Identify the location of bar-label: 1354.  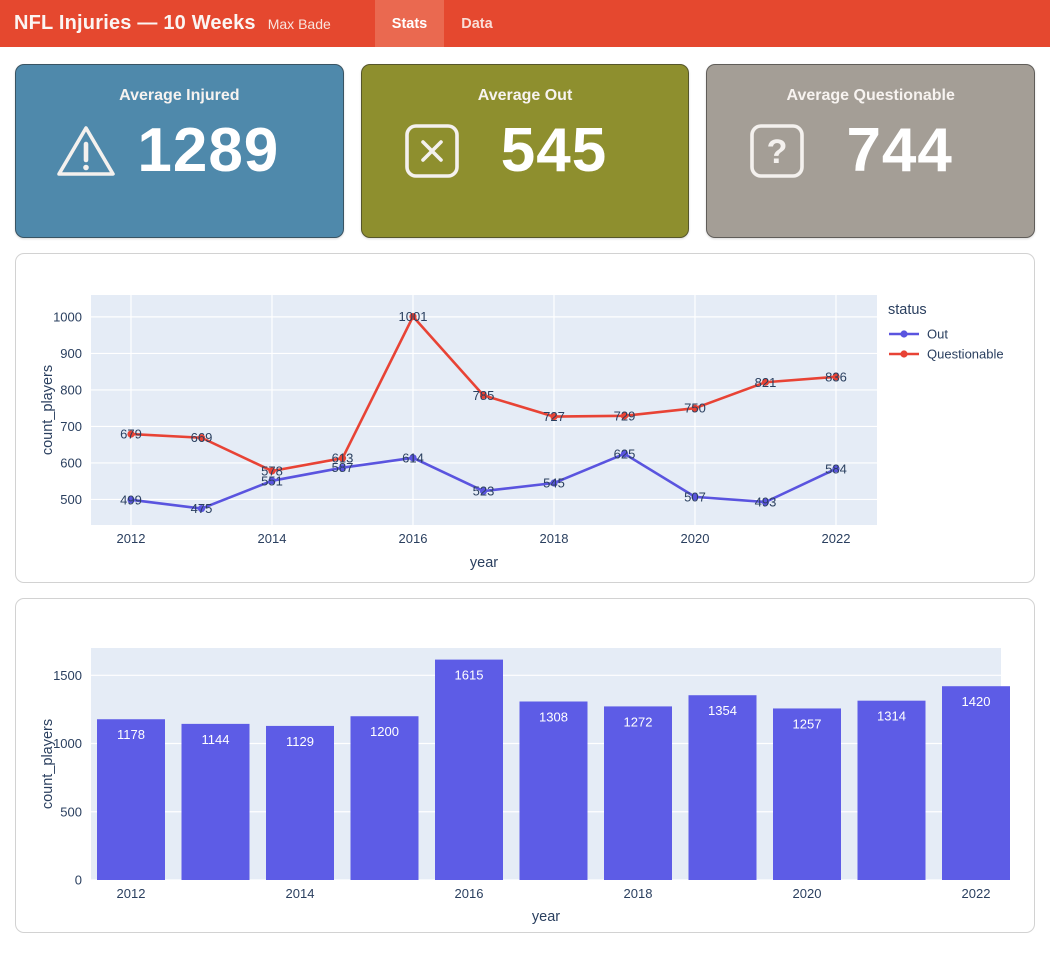
(722, 710).